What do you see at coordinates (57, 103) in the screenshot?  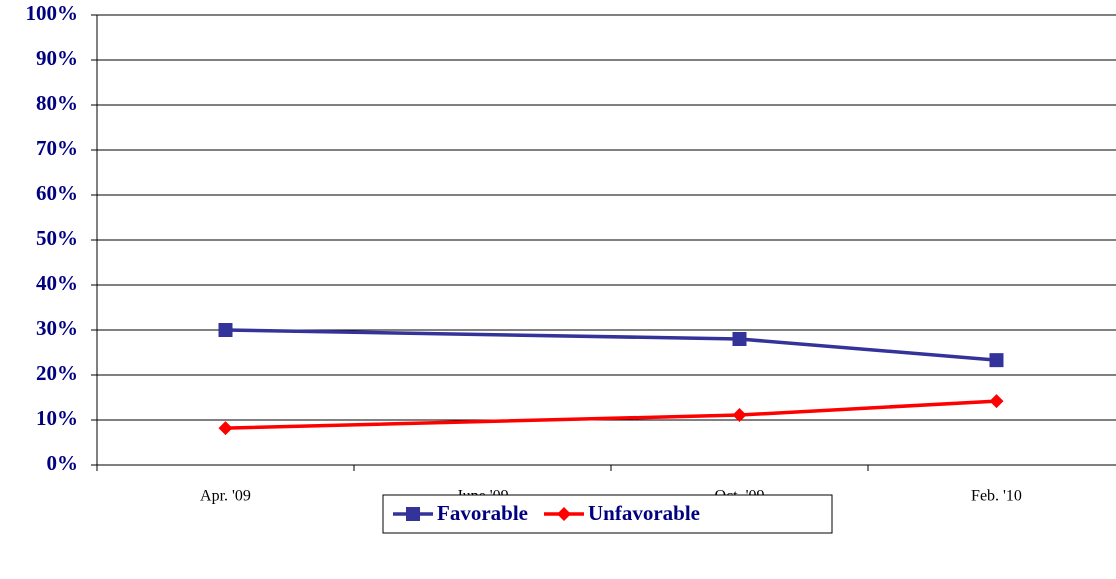 I see `y-tick-label: 80%` at bounding box center [57, 103].